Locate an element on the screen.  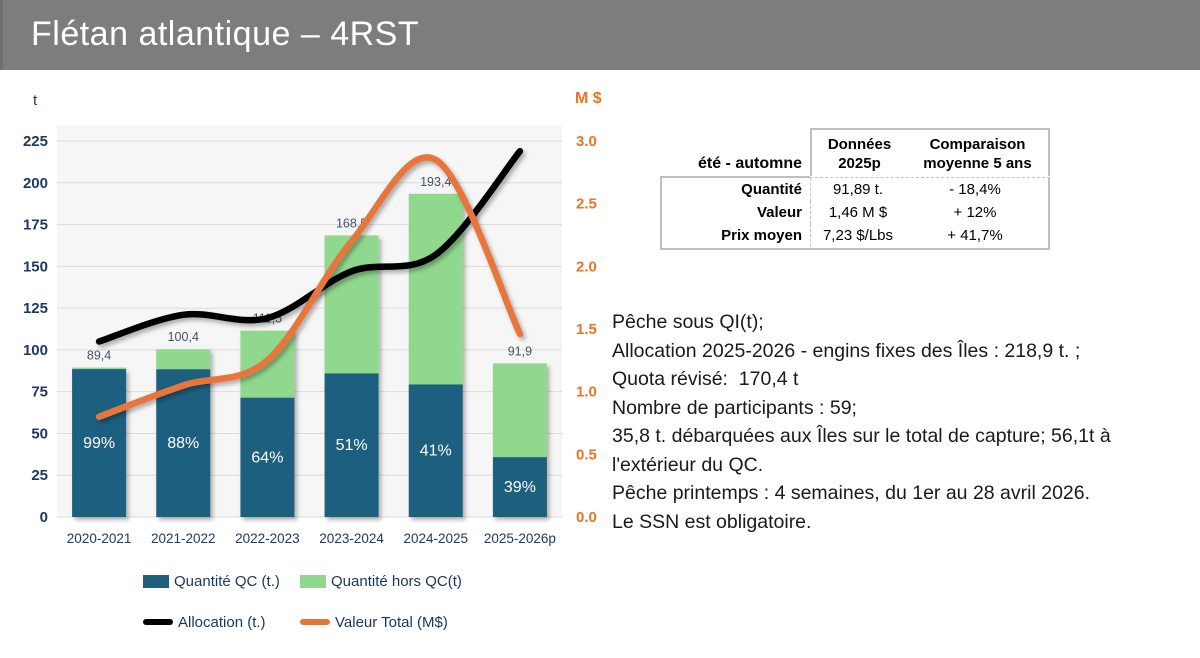
row-comparison: + 12% is located at coordinates (975, 212).